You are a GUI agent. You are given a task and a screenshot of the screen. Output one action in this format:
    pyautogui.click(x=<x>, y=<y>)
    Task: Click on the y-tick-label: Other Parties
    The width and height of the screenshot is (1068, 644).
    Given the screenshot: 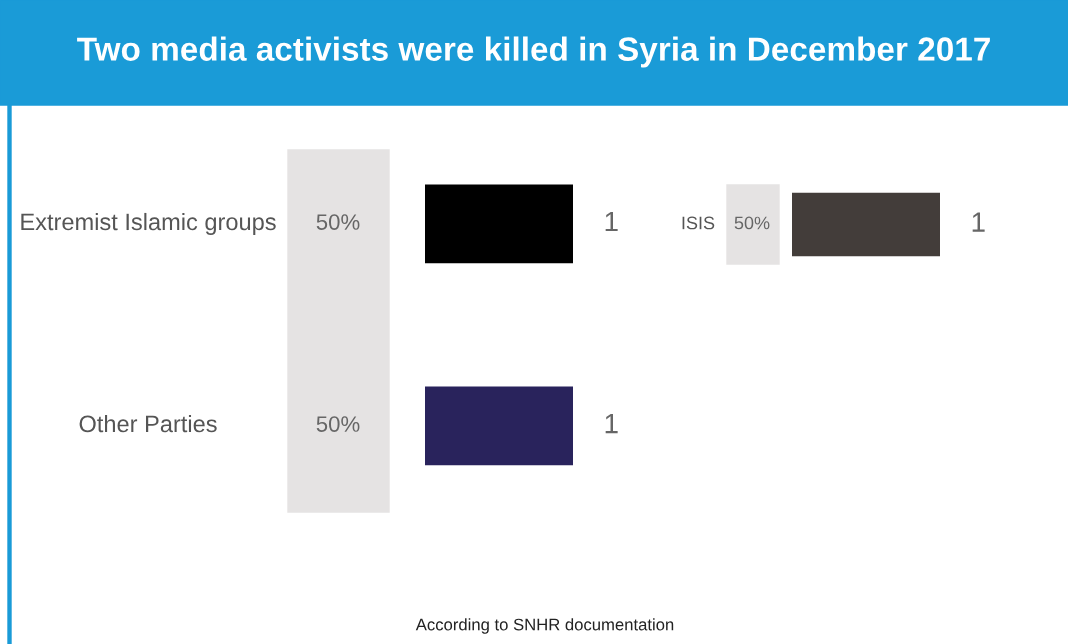 What is the action you would take?
    pyautogui.click(x=148, y=423)
    